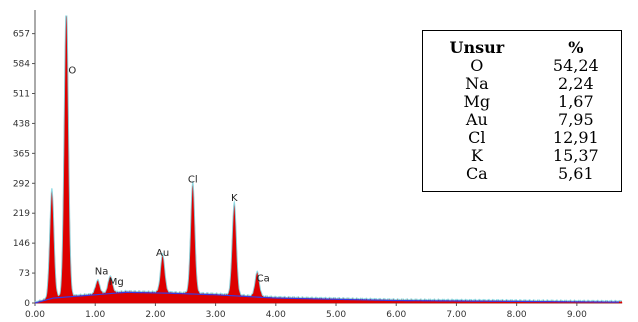 Image resolution: width=638 pixels, height=322 pixels. What do you see at coordinates (216, 315) in the screenshot?
I see `x-tick-label: 3.00` at bounding box center [216, 315].